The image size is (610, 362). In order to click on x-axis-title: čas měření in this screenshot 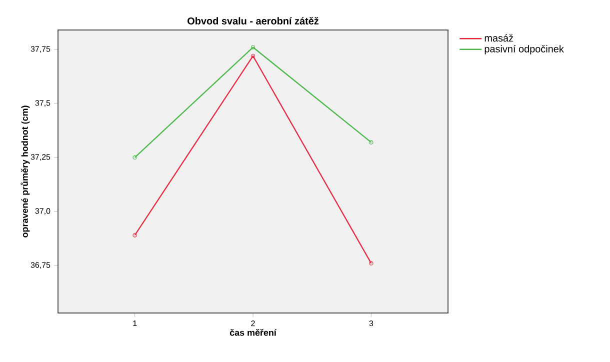, I will do `click(253, 332)`.